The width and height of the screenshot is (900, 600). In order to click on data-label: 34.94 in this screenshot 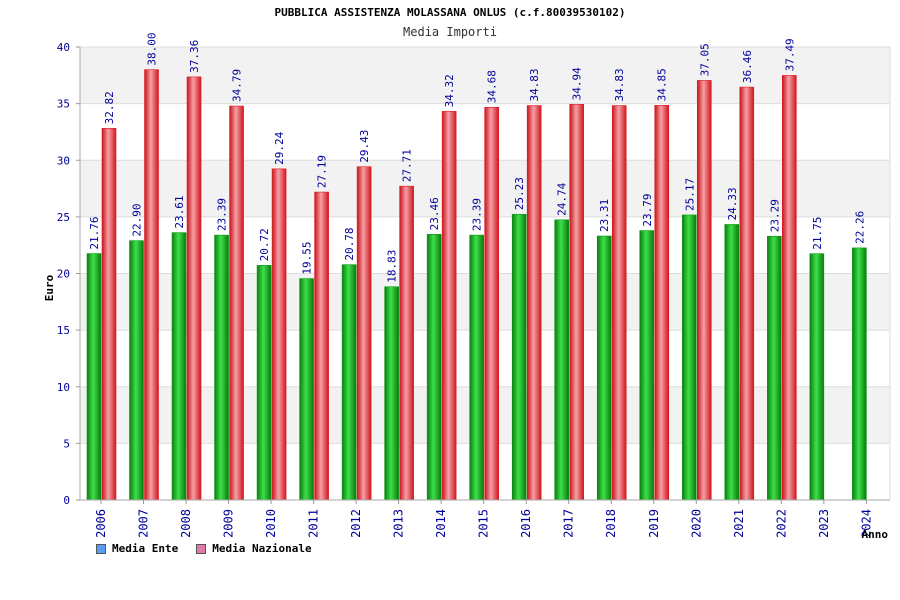, I will do `click(577, 83)`.